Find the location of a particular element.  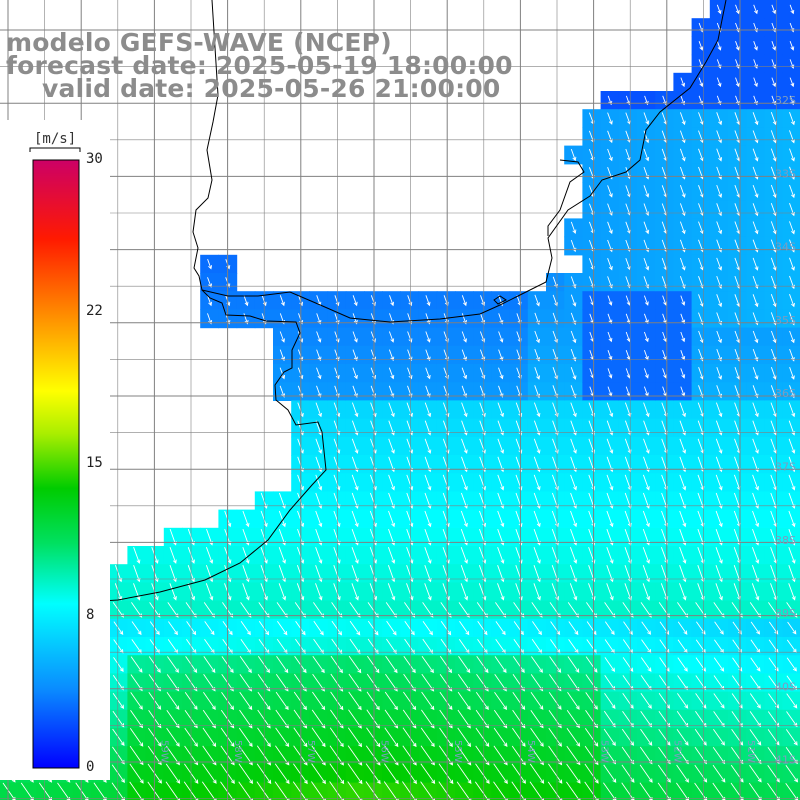

latitude-label: 39S is located at coordinates (785, 613).